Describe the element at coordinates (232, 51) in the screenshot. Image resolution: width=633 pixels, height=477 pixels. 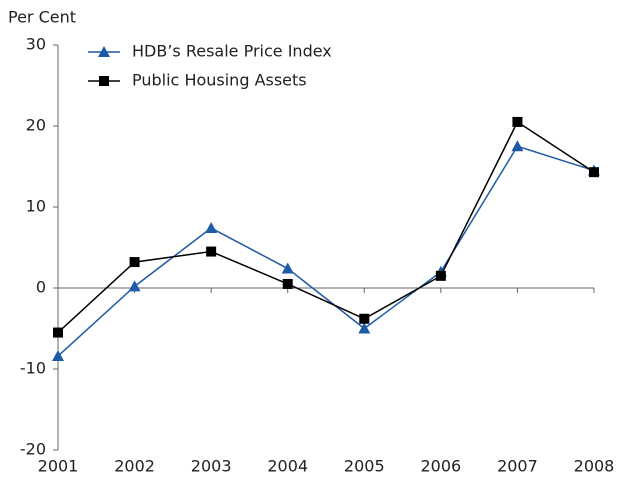
I see `legend-label: HDB’s Resale Price Index` at that location.